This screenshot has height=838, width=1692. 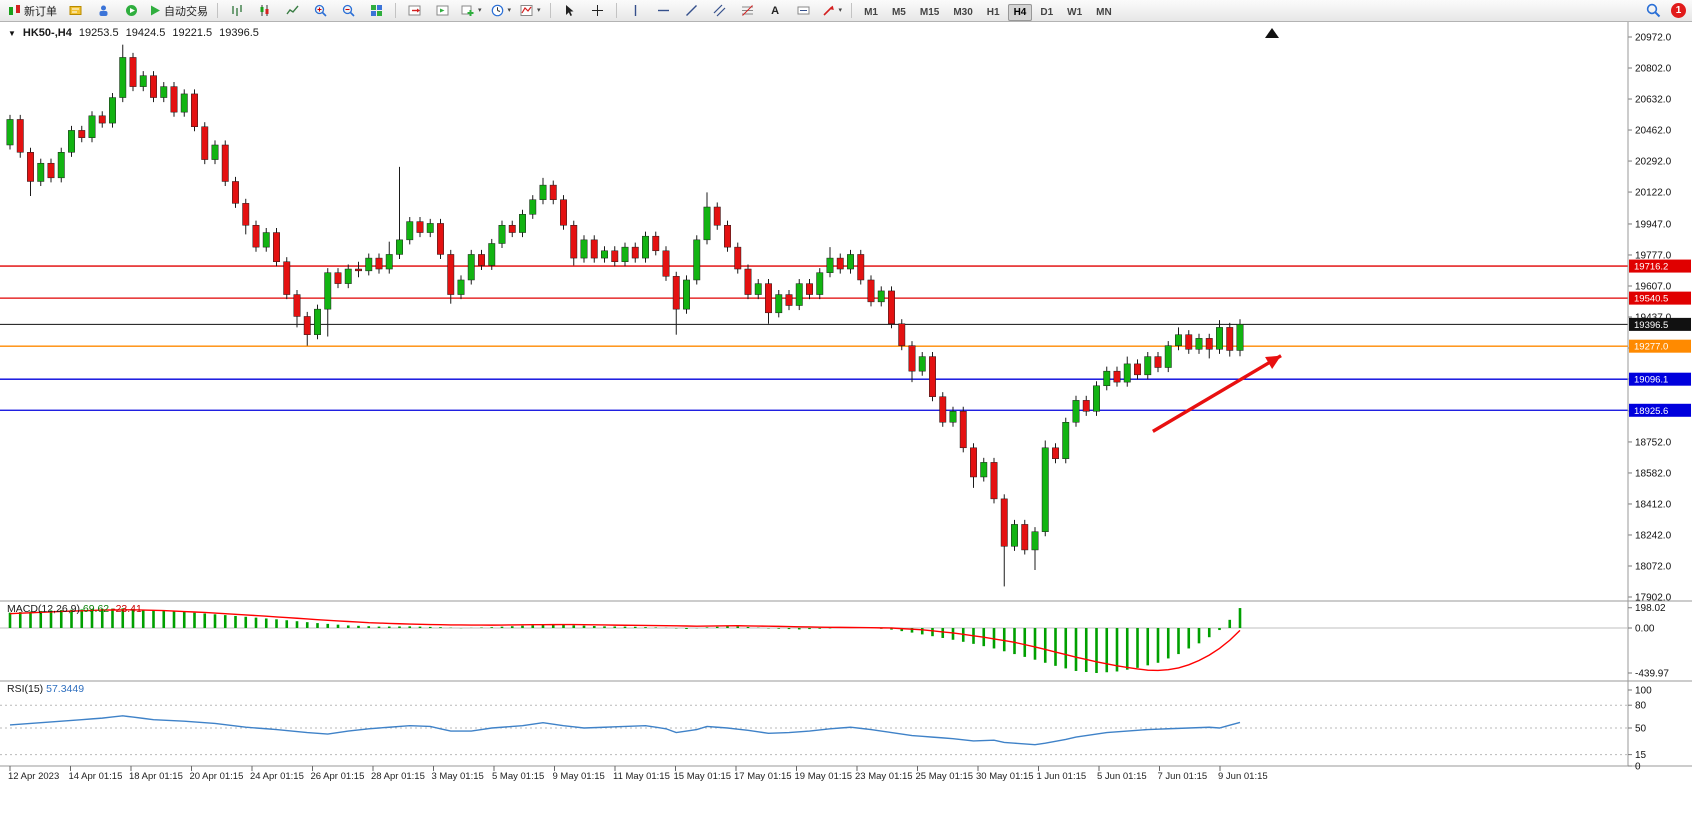 I want to click on time-axis-label: 7 Jun 01:15, so click(x=1183, y=776).